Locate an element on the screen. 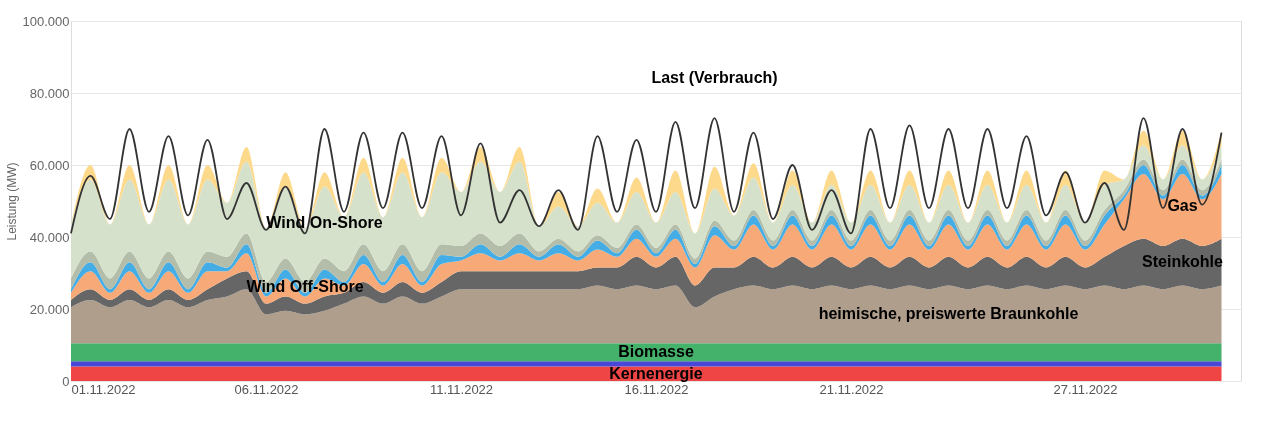 Image resolution: width=1274 pixels, height=422 pixels. x-tick-label: 16.11.2022 is located at coordinates (656, 389).